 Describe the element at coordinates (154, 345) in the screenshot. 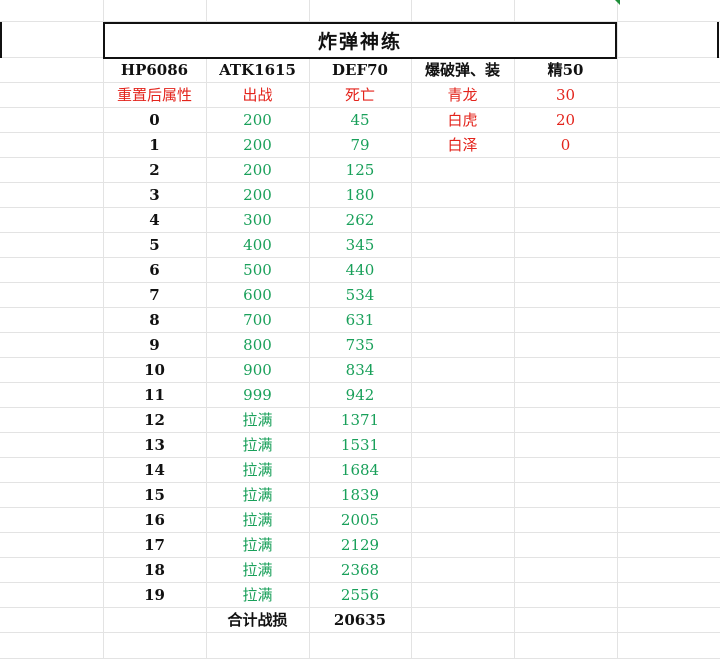

I see `level-cell: 9` at that location.